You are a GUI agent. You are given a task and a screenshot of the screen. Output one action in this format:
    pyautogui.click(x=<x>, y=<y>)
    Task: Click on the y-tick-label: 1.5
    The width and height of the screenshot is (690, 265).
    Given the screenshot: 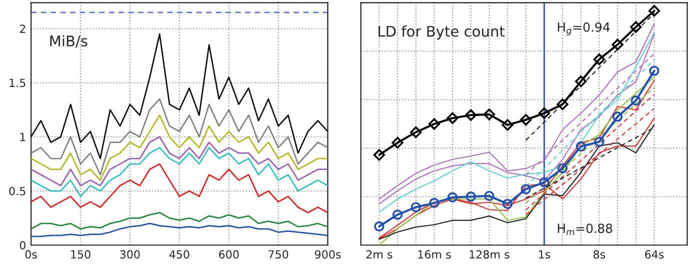 What is the action you would take?
    pyautogui.click(x=18, y=83)
    